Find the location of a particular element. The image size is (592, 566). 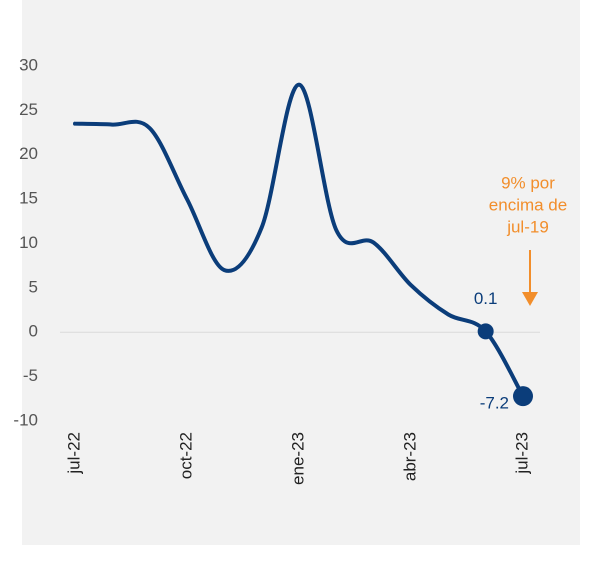

annotation: 9% por is located at coordinates (528, 182).